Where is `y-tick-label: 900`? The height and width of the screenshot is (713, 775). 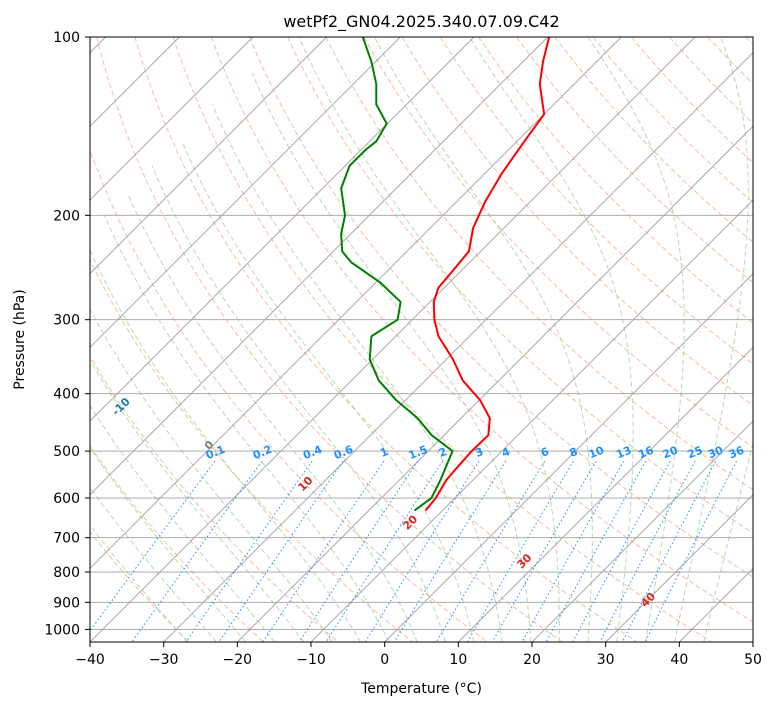 y-tick-label: 900 is located at coordinates (66, 603).